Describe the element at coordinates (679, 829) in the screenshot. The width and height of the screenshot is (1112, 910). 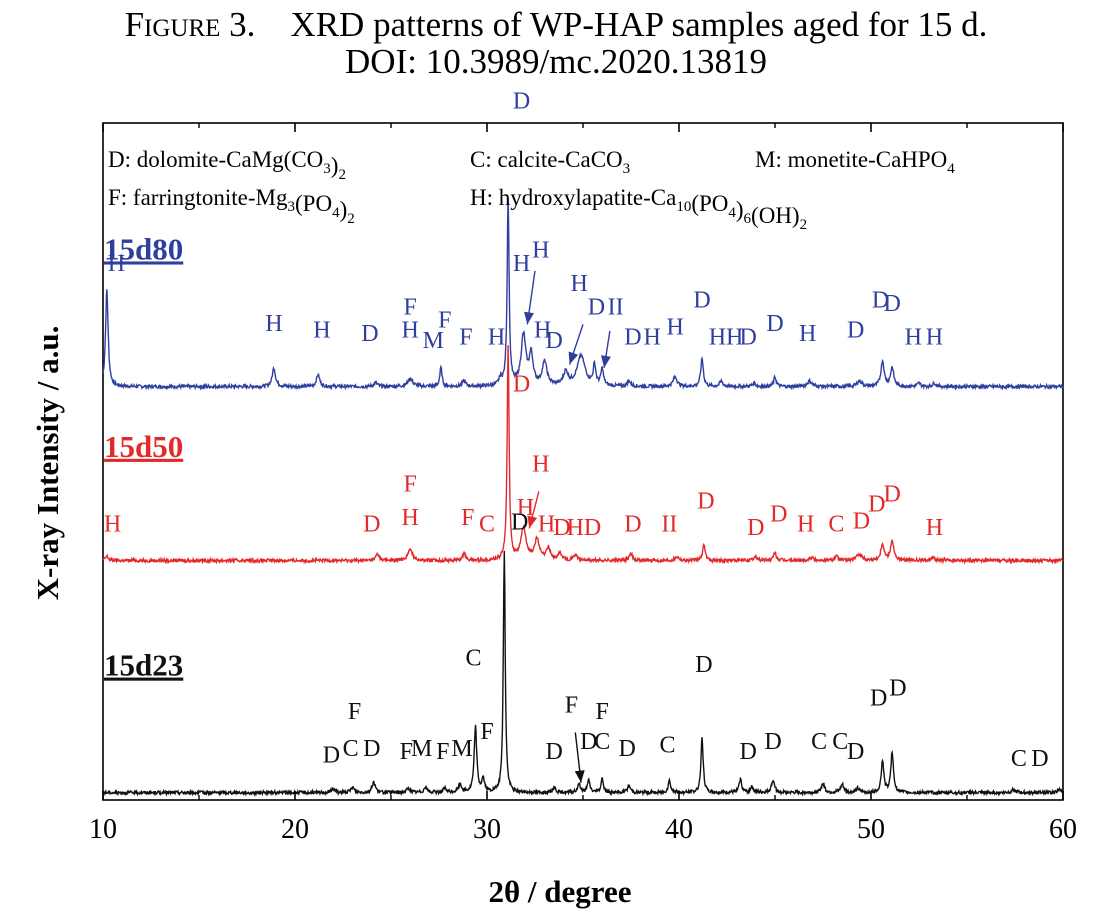
I see `x-tick-label: 40` at that location.